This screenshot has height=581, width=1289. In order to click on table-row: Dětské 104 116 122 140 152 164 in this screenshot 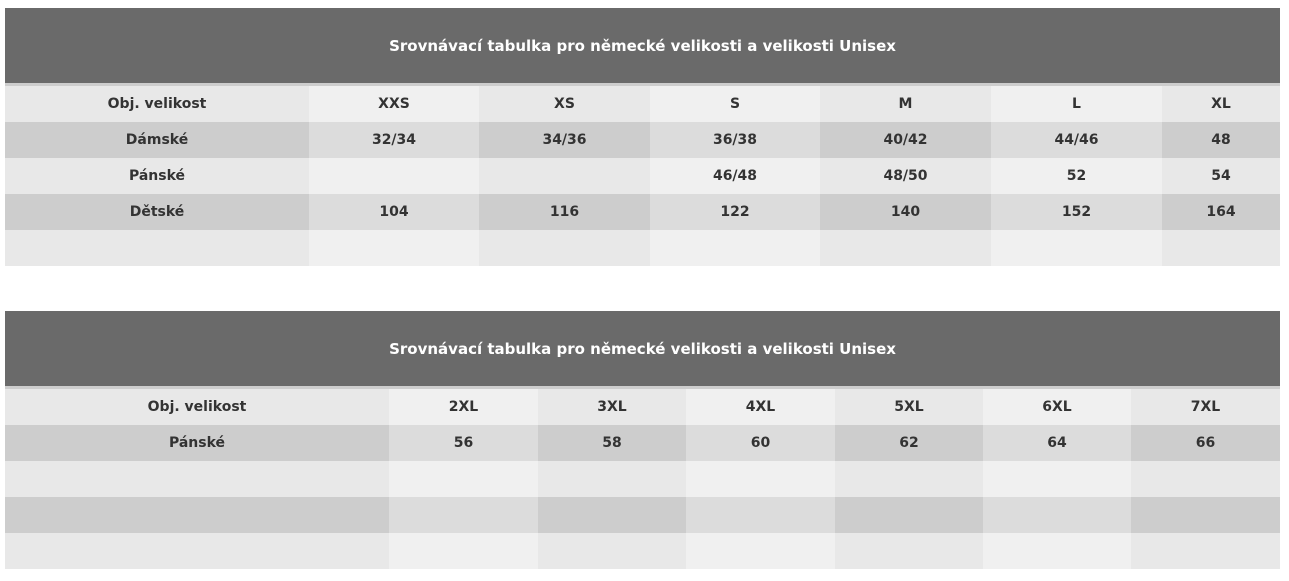, I will do `click(643, 212)`.